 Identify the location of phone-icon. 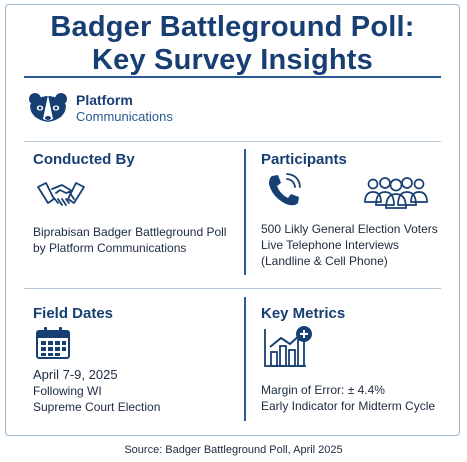
(285, 189).